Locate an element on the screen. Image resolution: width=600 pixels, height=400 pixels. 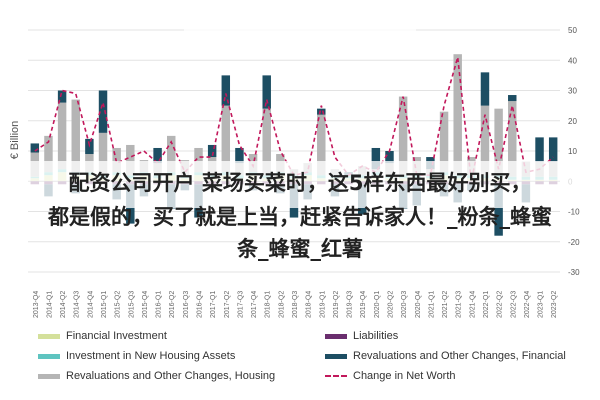
y-tick-label: 40 is located at coordinates (572, 60).